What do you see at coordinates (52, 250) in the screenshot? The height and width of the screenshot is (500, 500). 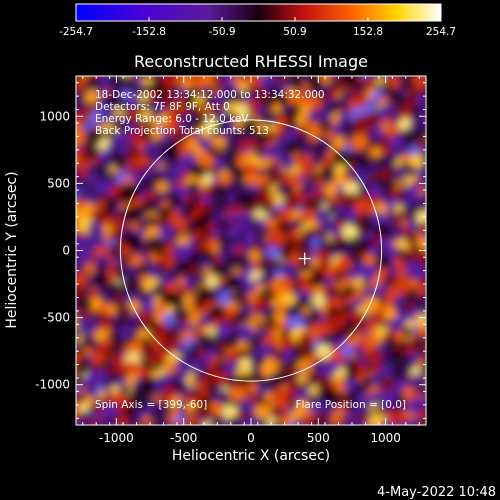 I see `y-tick-labels: -1000 -500 0 500 1000` at bounding box center [52, 250].